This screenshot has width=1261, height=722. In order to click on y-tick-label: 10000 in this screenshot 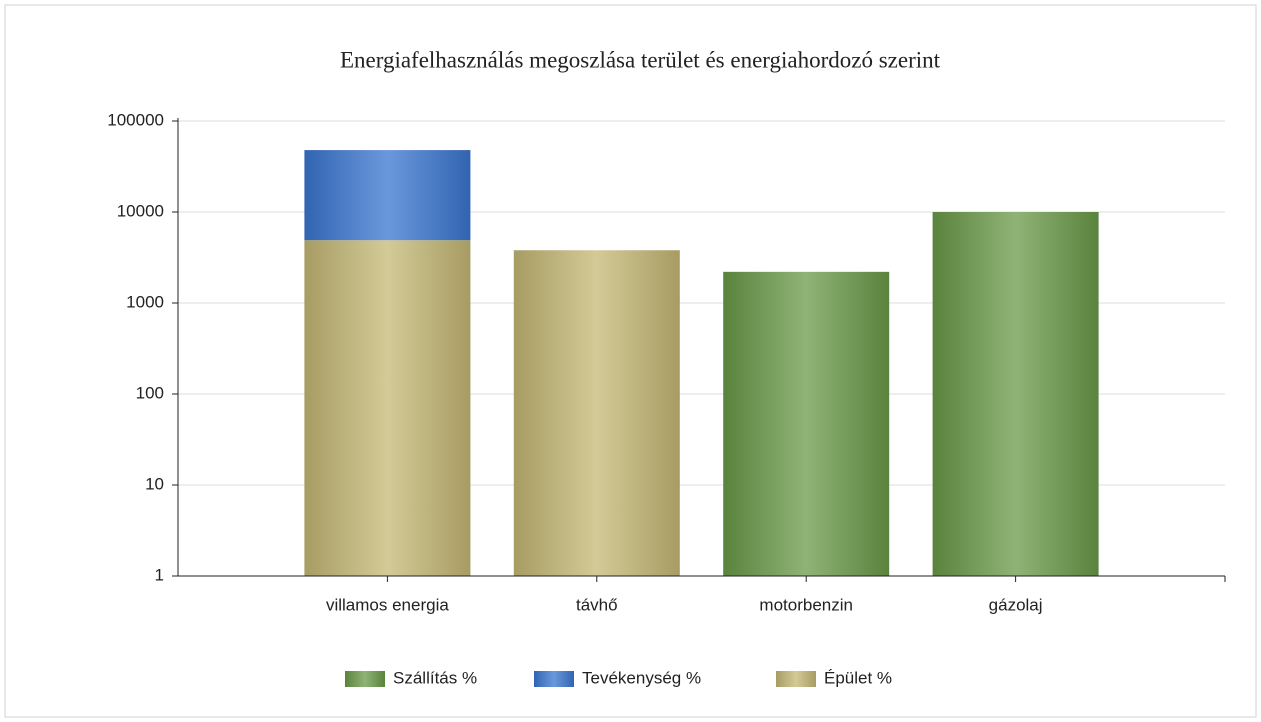, I will do `click(140, 210)`.